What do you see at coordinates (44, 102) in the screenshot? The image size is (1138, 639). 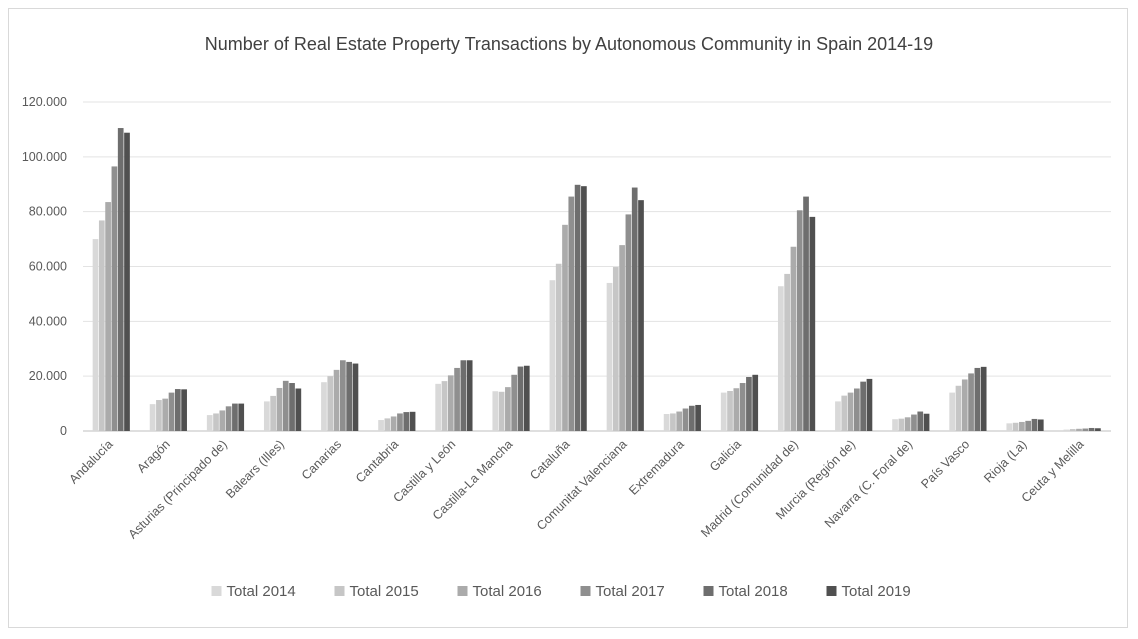 I see `y-tick-label: 120.000` at bounding box center [44, 102].